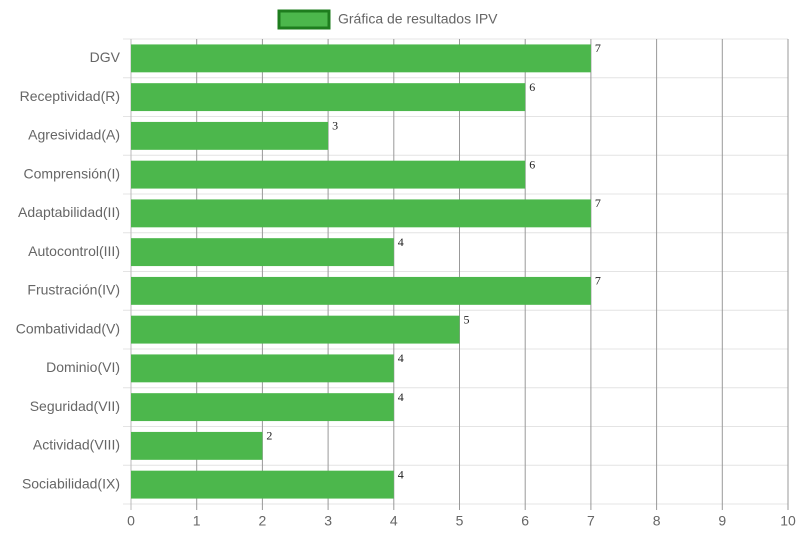 Image resolution: width=800 pixels, height=538 pixels. Describe the element at coordinates (72, 173) in the screenshot. I see `y-tick-label: Comprensión(I)` at that location.